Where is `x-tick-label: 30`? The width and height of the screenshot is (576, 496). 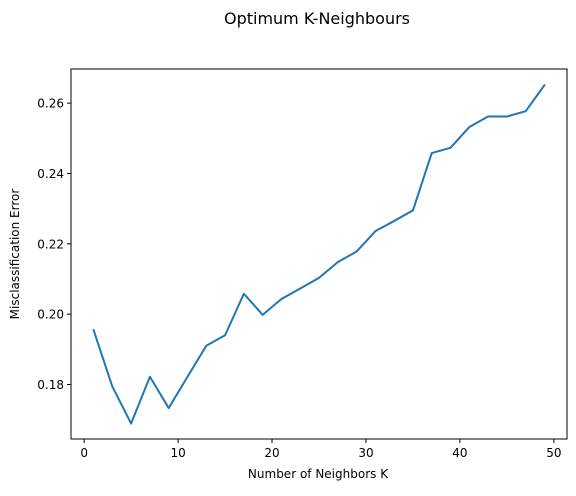
x-tick-label: 30 is located at coordinates (365, 453).